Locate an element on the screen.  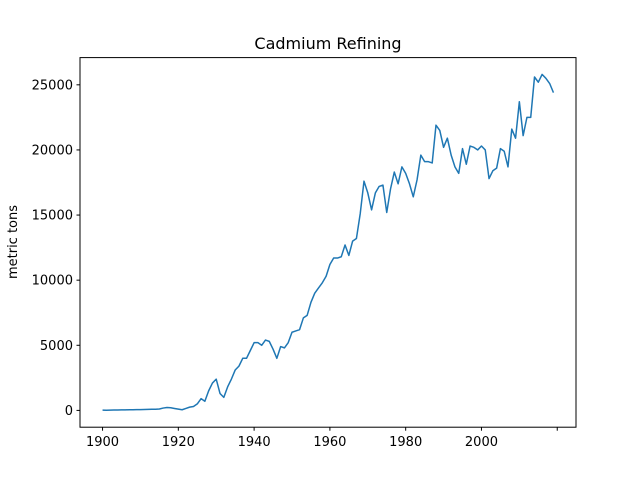
y-tick-label: 0 is located at coordinates (69, 411).